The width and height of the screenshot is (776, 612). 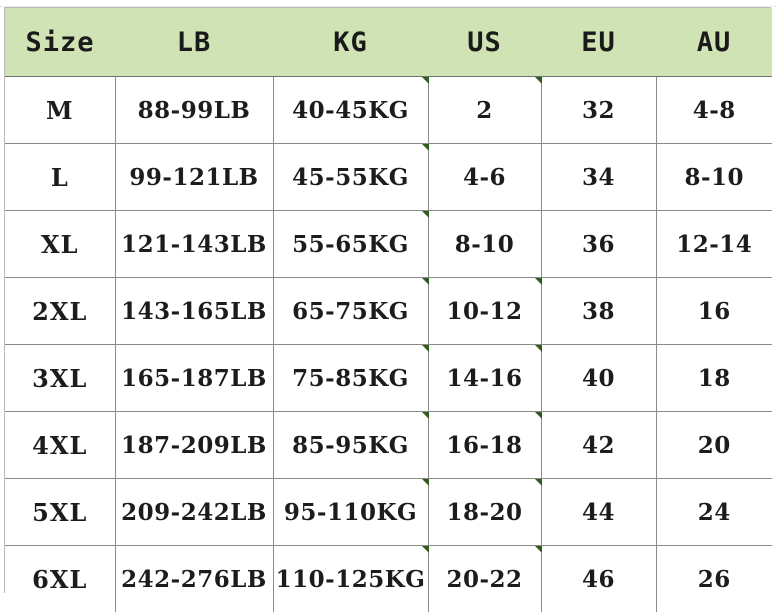 I want to click on cell-au: 20, so click(x=714, y=445).